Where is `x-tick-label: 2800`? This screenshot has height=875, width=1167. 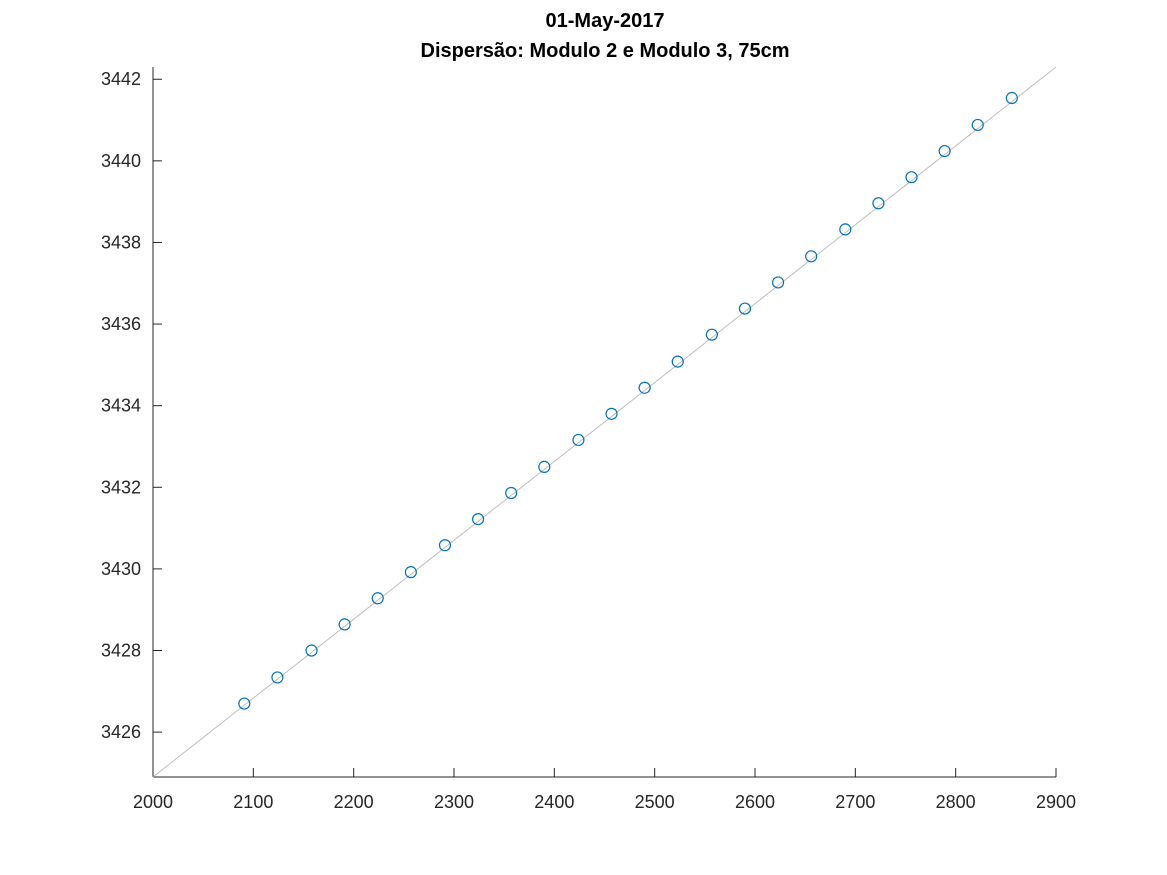
x-tick-label: 2800 is located at coordinates (956, 802).